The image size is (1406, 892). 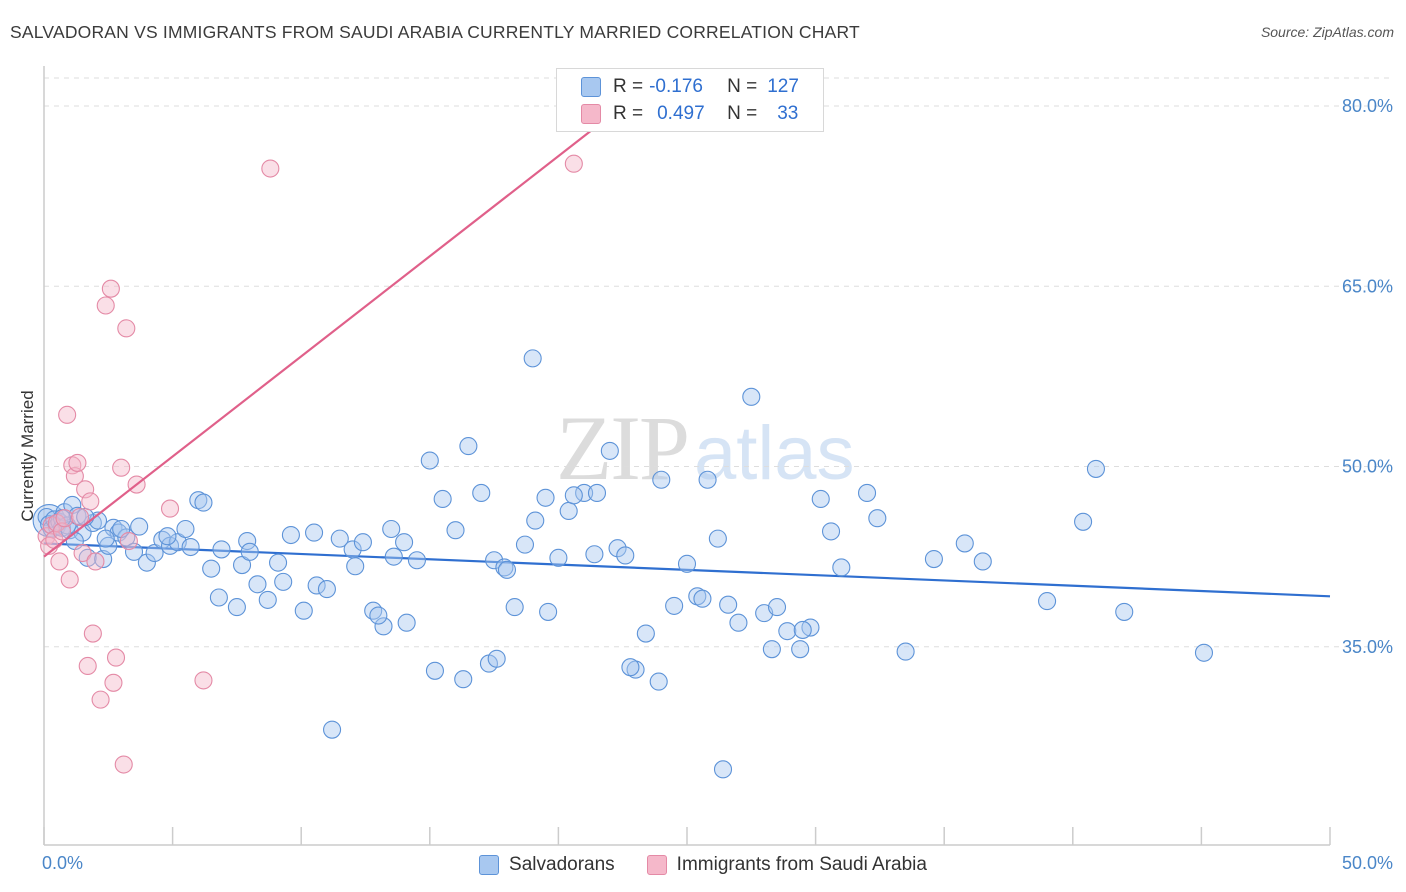 I want to click on legend-n-value: 33, so click(x=788, y=113).